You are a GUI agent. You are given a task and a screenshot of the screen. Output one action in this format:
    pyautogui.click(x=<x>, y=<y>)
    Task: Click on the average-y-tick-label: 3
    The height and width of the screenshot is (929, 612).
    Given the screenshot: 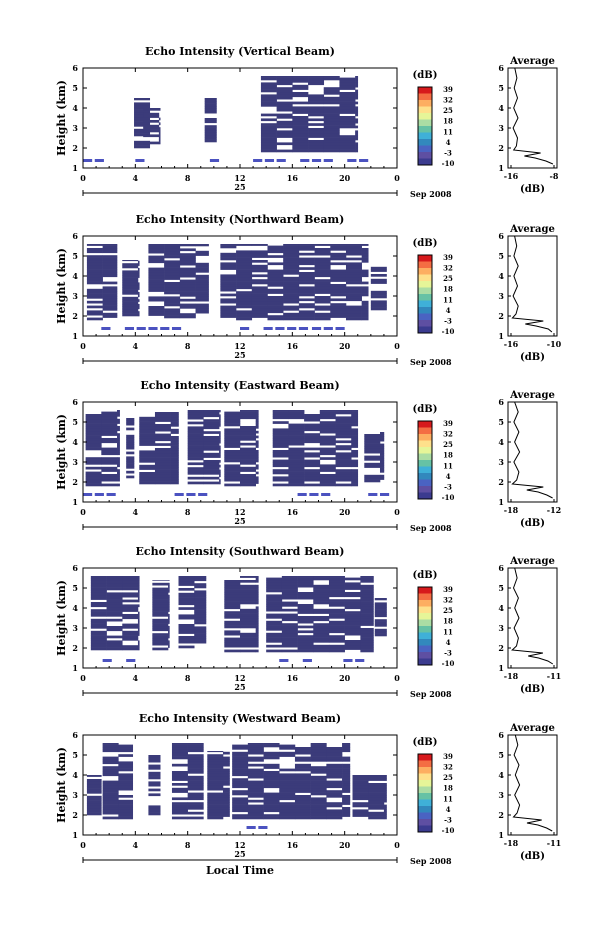 What is the action you would take?
    pyautogui.click(x=501, y=128)
    